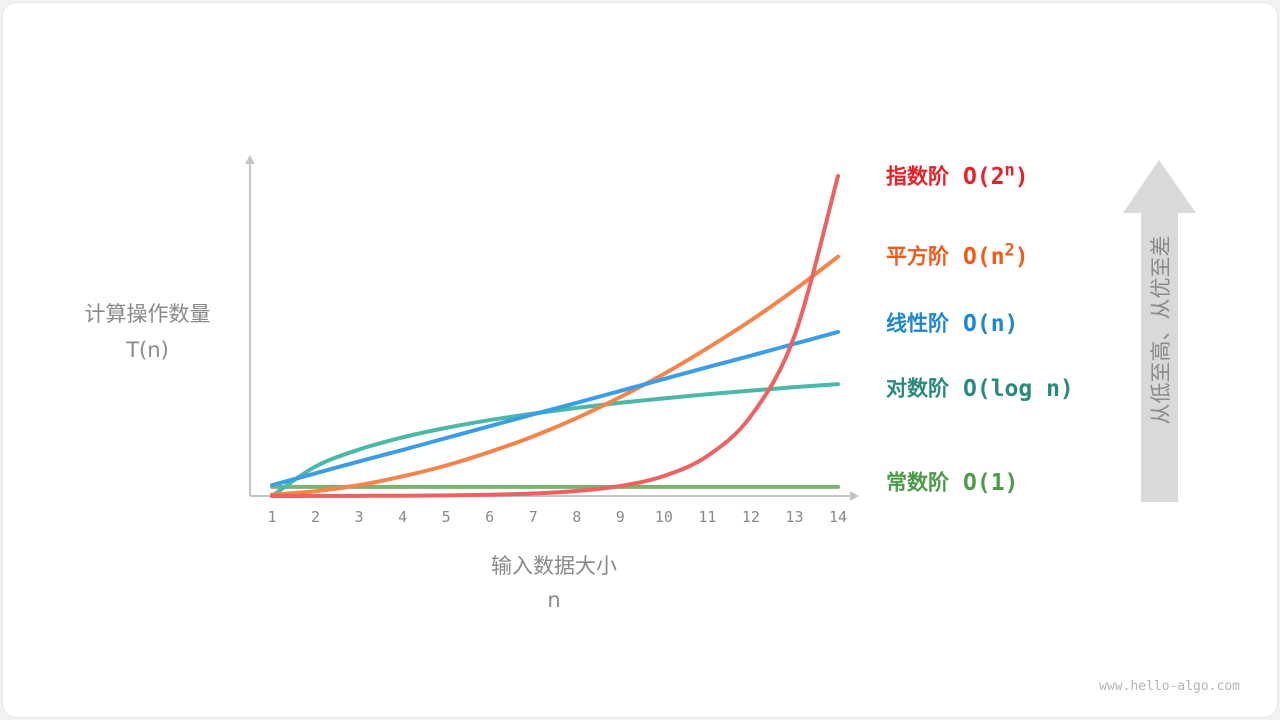 Image resolution: width=1280 pixels, height=720 pixels. What do you see at coordinates (854, 496) in the screenshot?
I see `x-axis-arrowhead` at bounding box center [854, 496].